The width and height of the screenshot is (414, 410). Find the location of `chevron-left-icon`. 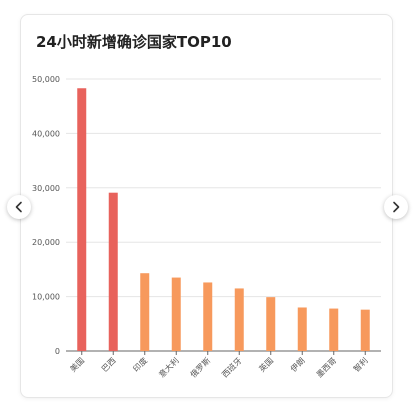

chevron-left-icon is located at coordinates (18, 207).